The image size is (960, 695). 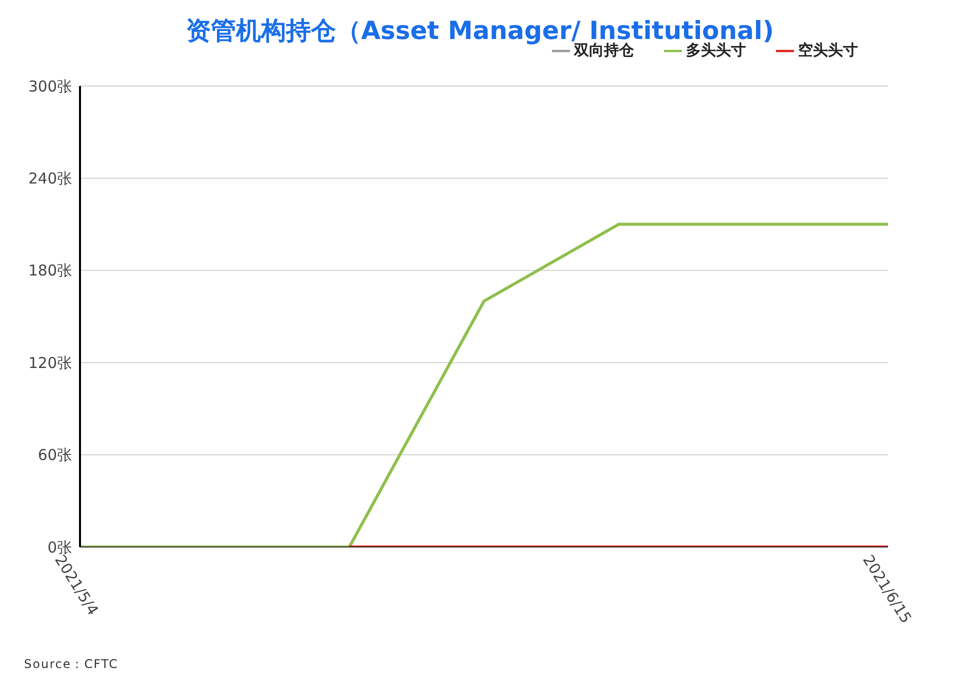 I want to click on legend-label: 双向持仓, so click(x=604, y=50).